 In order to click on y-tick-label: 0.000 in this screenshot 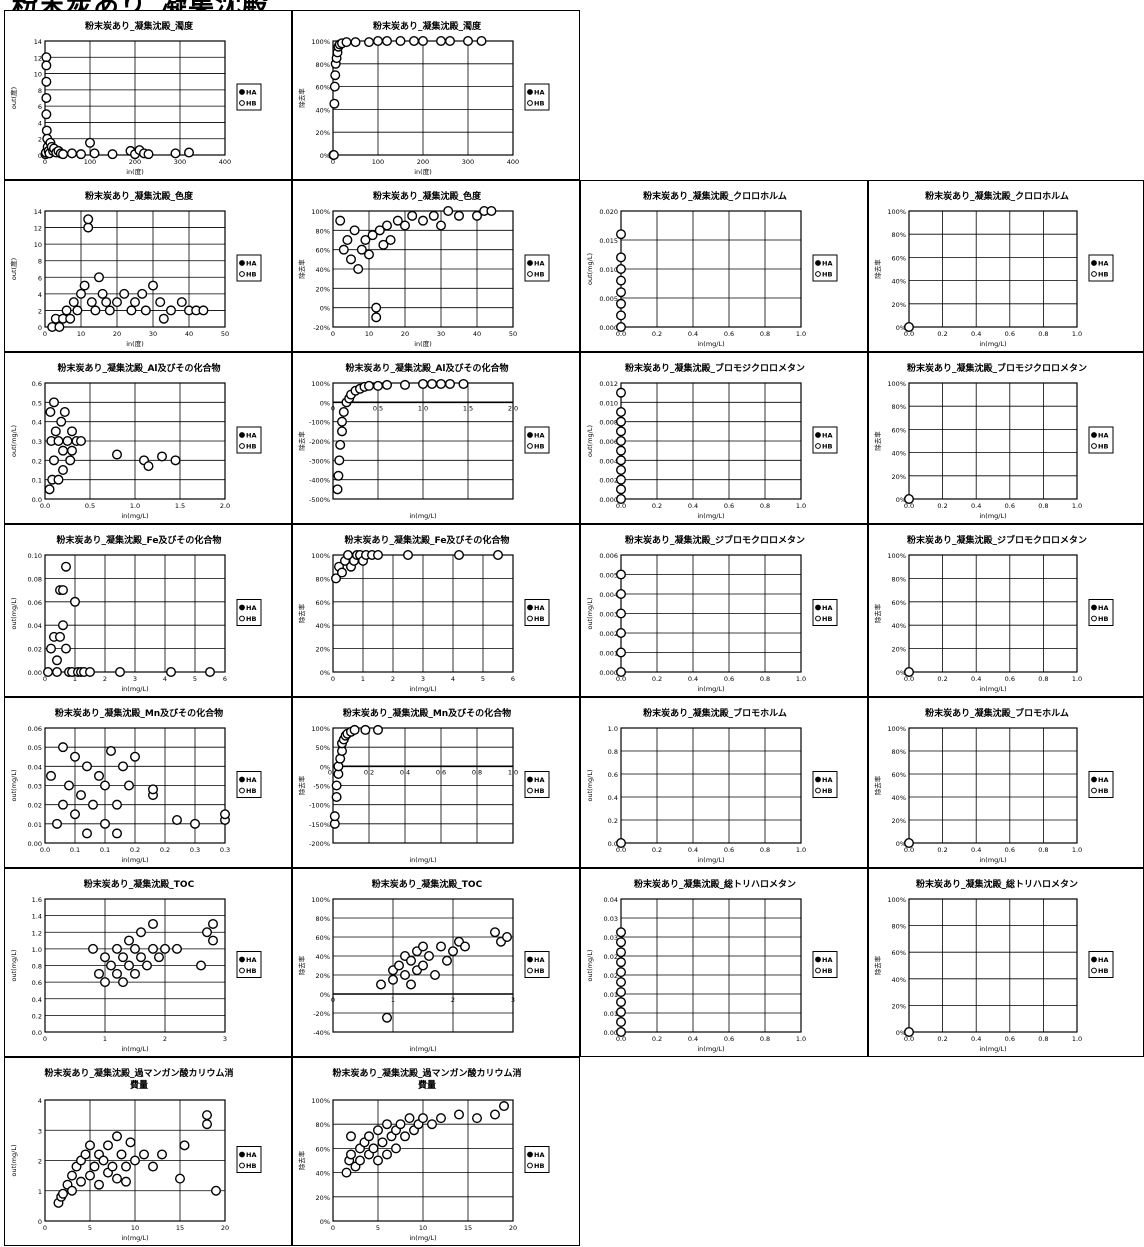, I will do `click(608, 500)`.